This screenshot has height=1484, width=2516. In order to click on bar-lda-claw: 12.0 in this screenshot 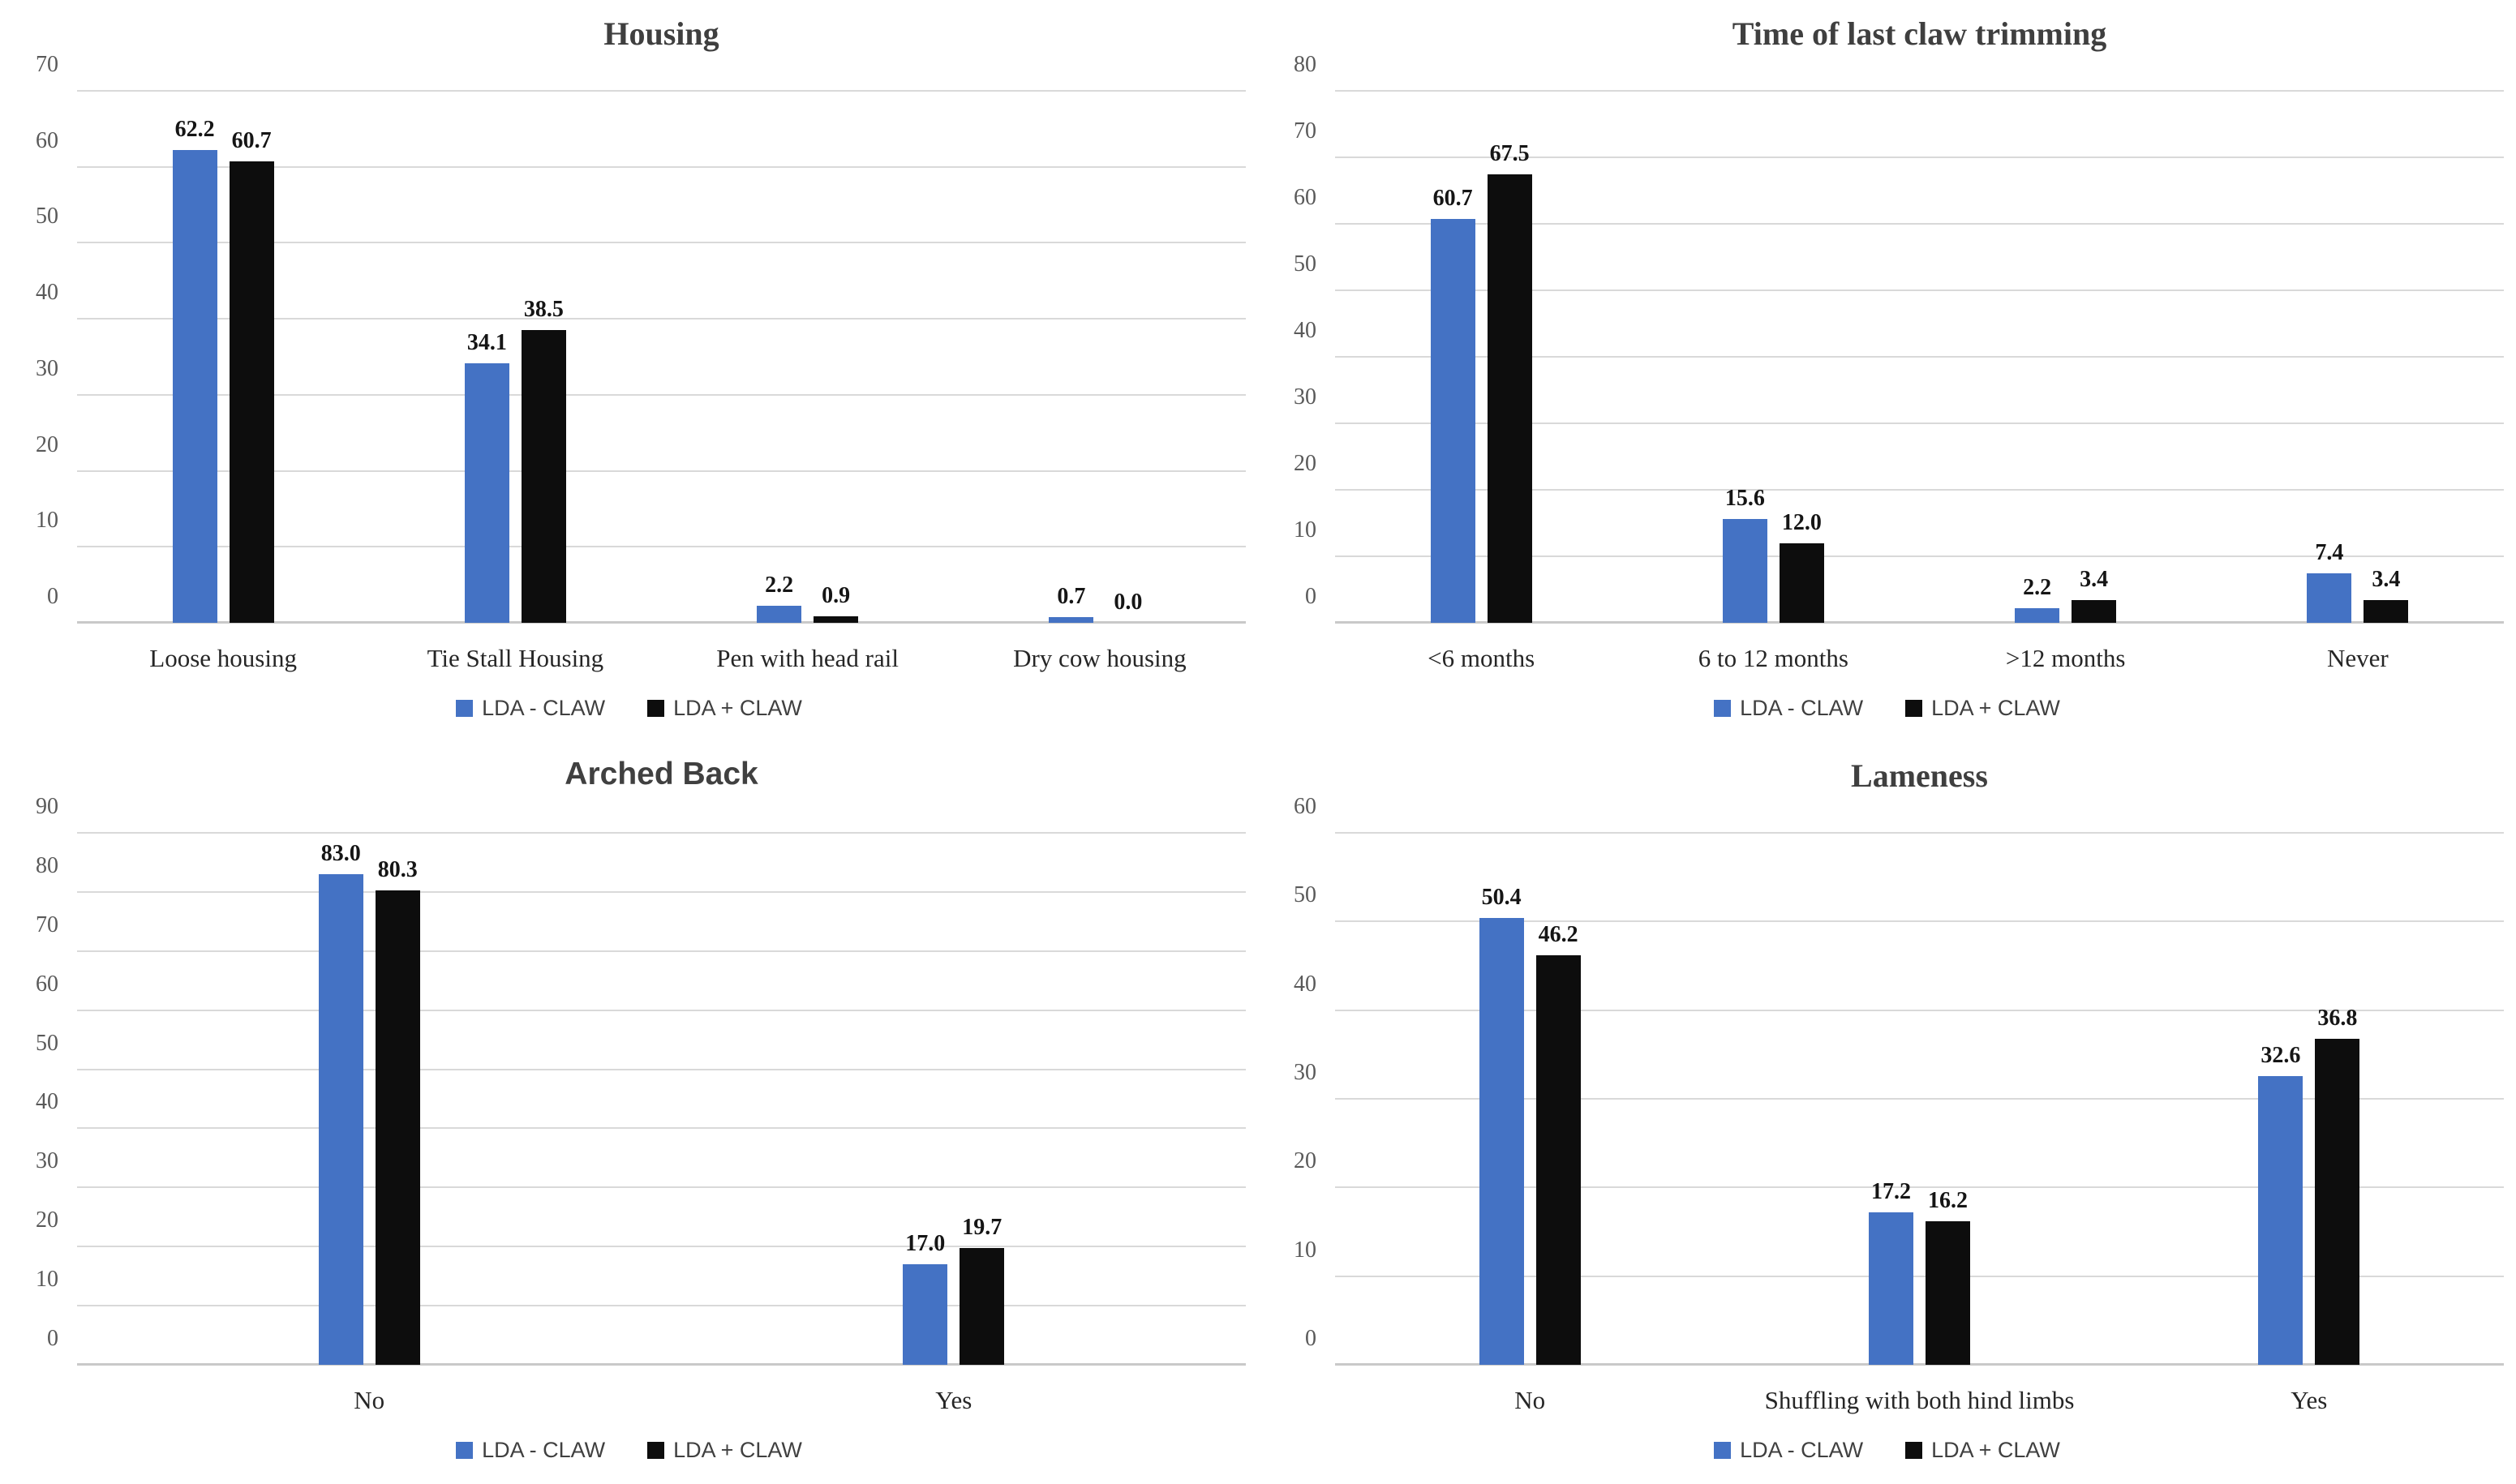, I will do `click(1802, 566)`.